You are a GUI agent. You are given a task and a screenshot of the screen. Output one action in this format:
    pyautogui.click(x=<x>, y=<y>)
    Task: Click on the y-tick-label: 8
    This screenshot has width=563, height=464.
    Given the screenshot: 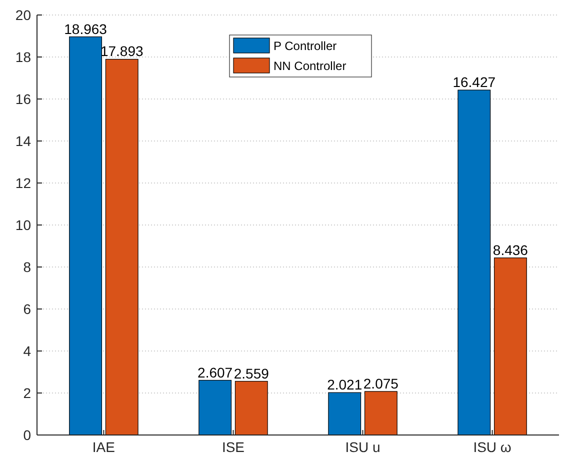 What is the action you would take?
    pyautogui.click(x=27, y=266)
    